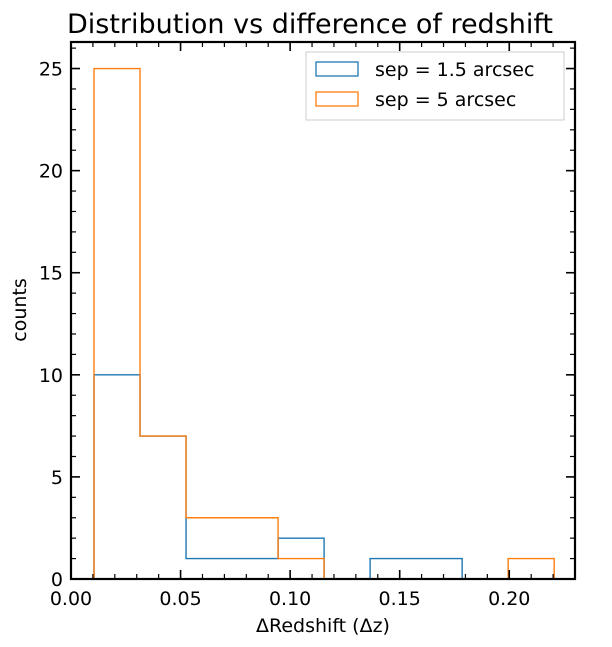  I want to click on y-tick-label: 25, so click(51, 70).